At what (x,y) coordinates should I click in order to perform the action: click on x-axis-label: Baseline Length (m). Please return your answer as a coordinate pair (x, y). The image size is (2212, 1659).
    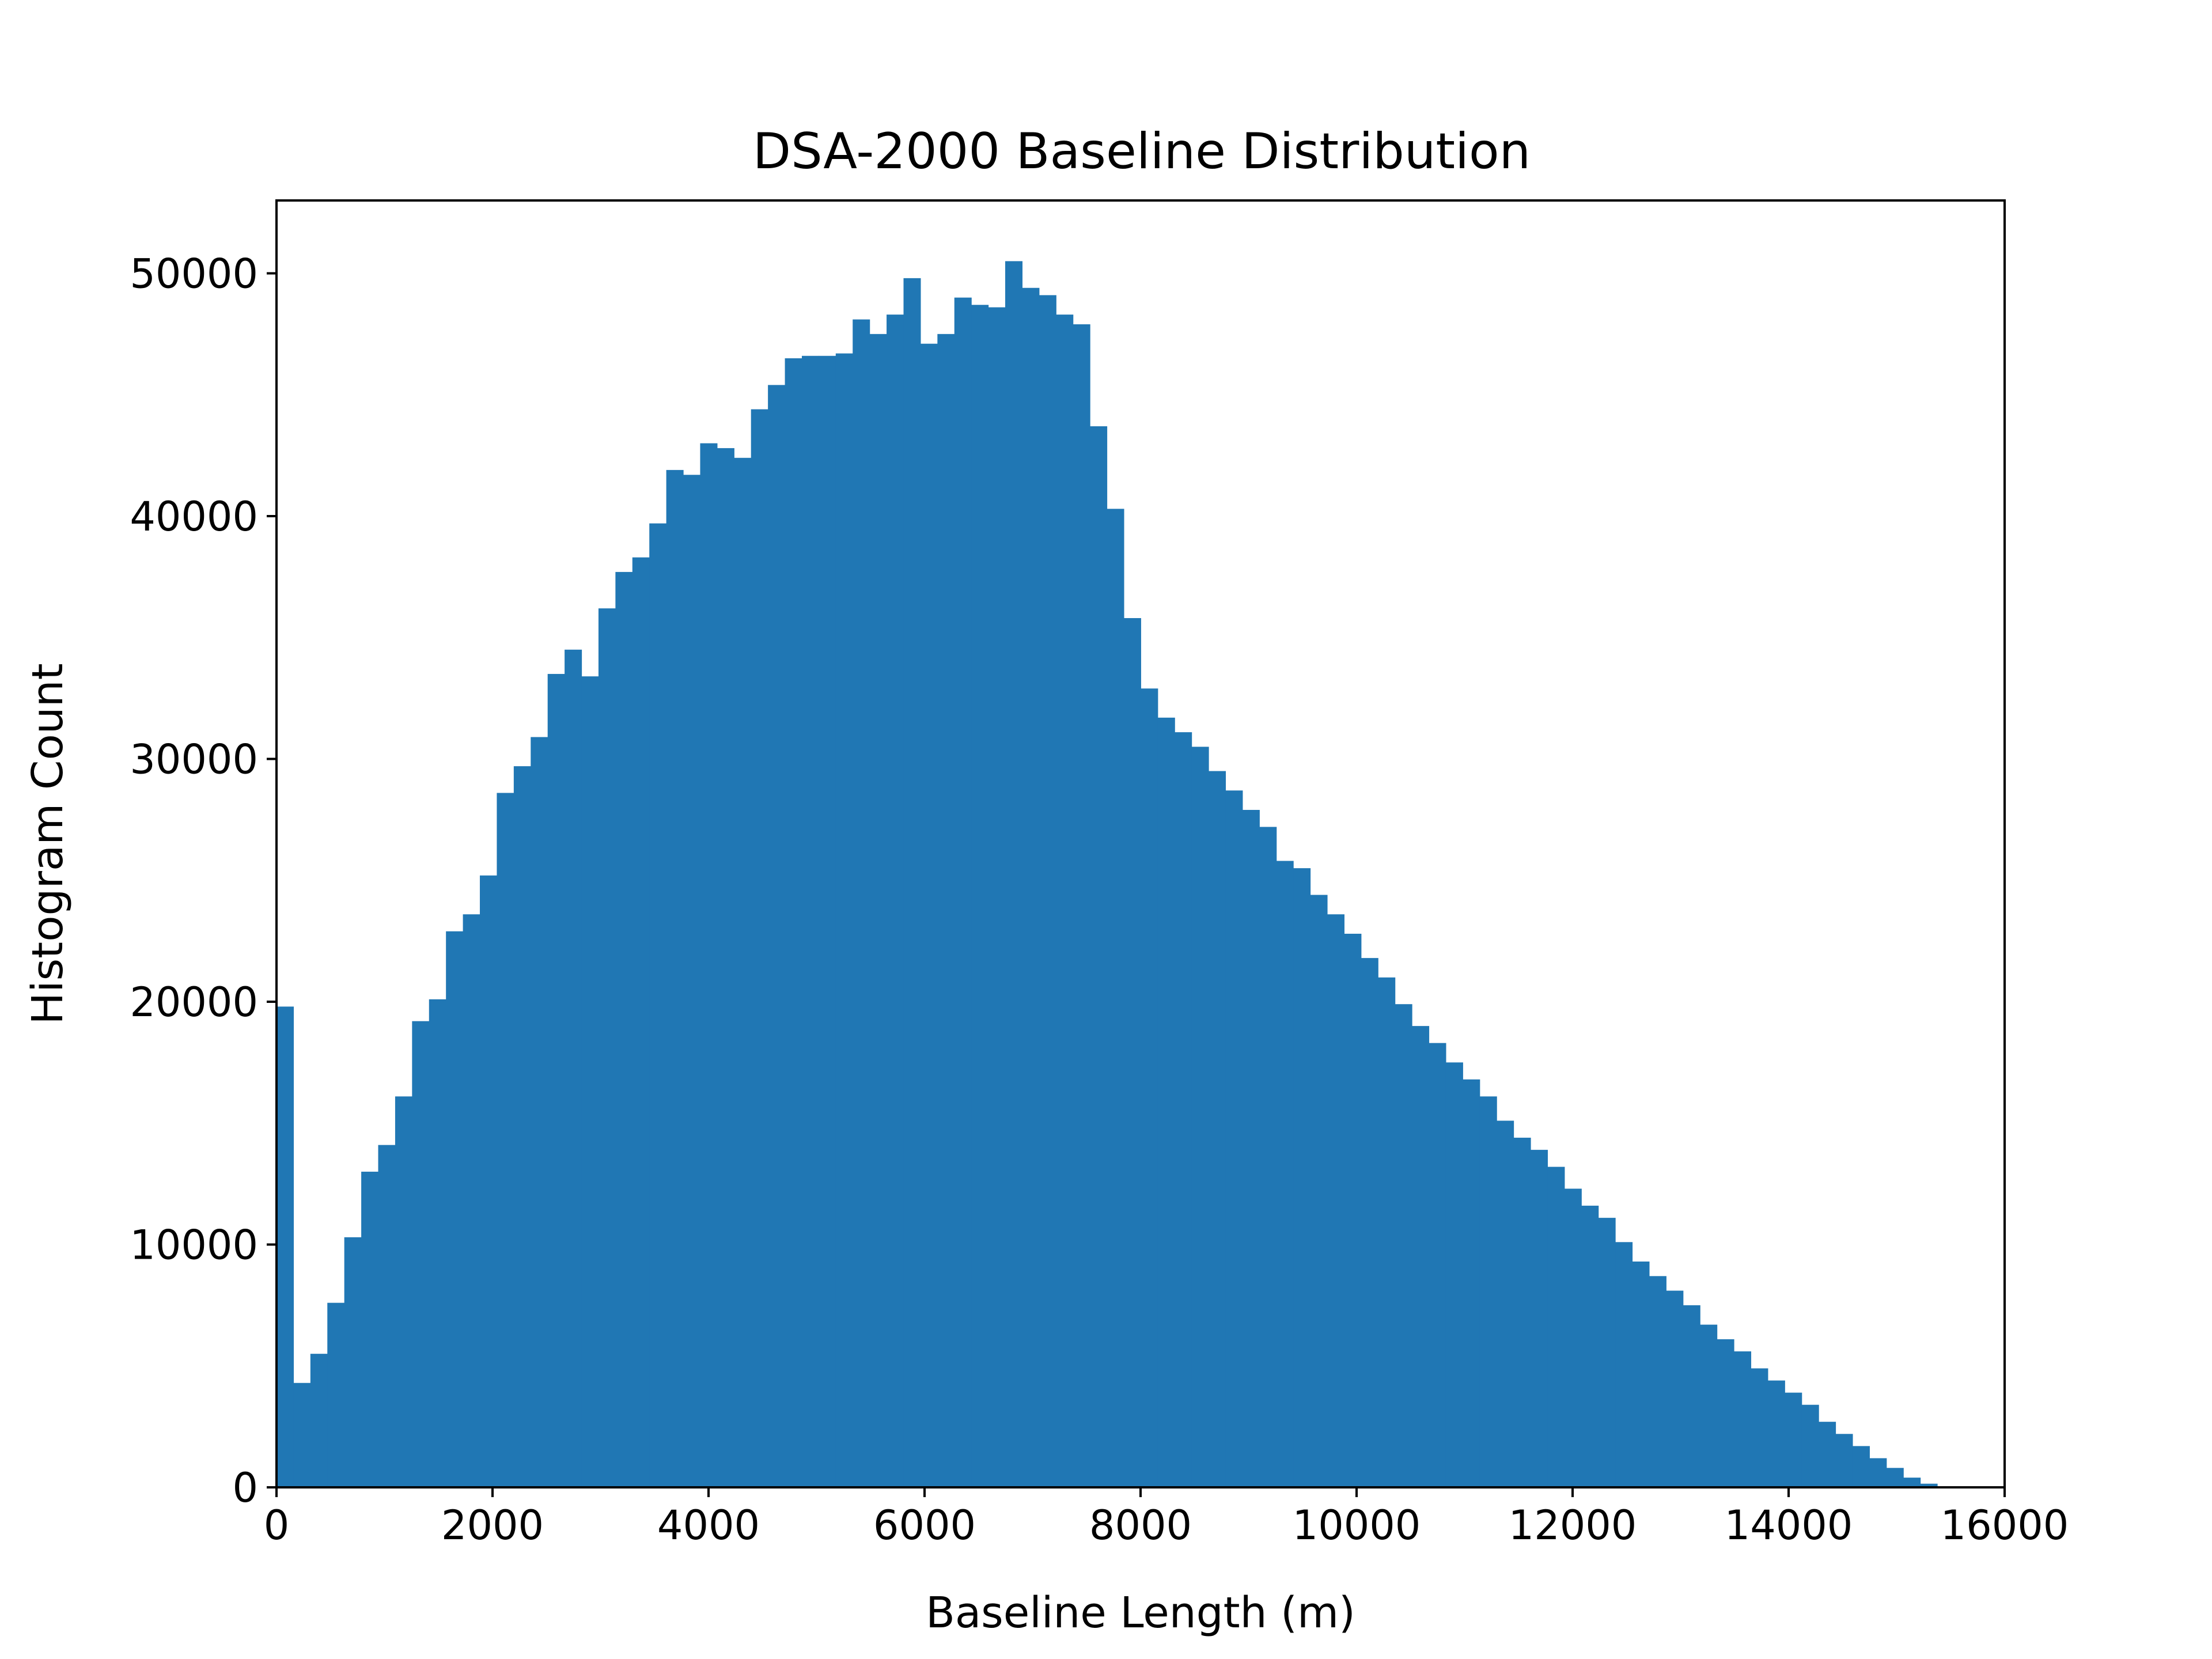
    Looking at the image, I should click on (1140, 1613).